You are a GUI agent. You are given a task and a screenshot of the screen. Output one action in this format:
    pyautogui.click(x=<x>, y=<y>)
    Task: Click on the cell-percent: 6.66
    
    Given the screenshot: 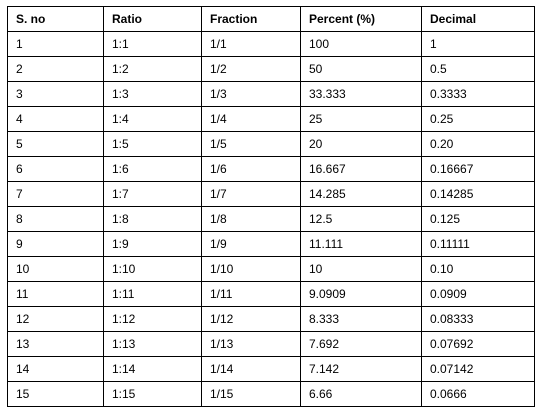 What is the action you would take?
    pyautogui.click(x=361, y=394)
    